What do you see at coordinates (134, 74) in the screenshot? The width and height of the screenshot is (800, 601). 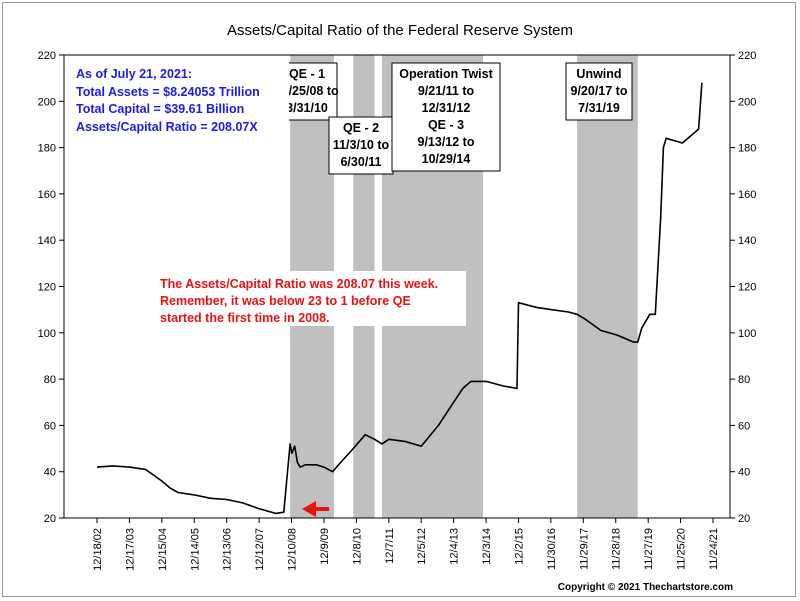 I see `info-line-date: As of July 21, 2021:` at bounding box center [134, 74].